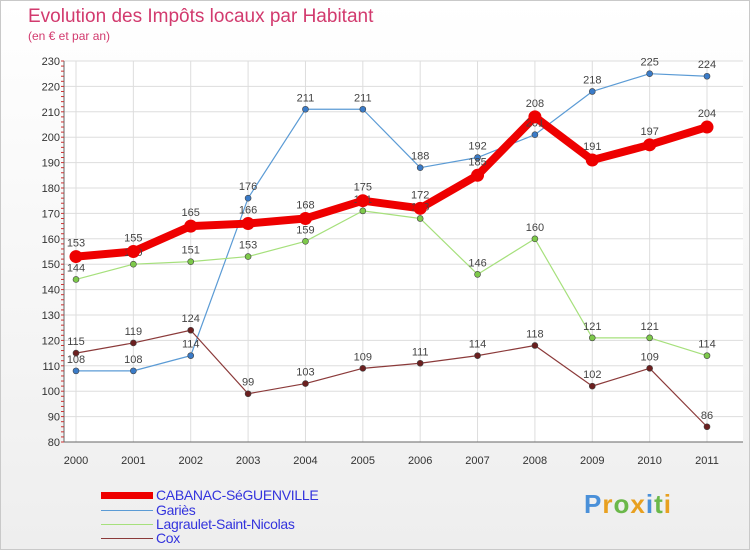 The image size is (750, 550). I want to click on data-label-cabanac-s-guenville: 172, so click(420, 195).